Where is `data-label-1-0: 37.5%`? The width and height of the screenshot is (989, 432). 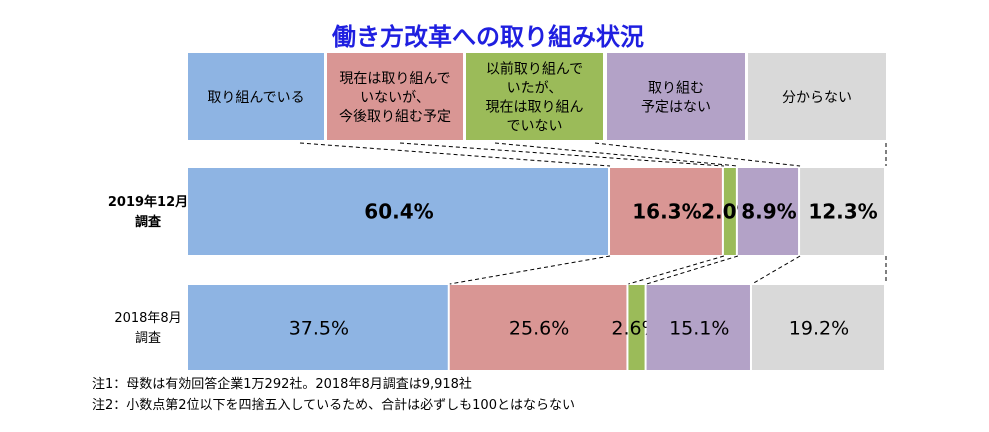 data-label-1-0: 37.5% is located at coordinates (319, 328).